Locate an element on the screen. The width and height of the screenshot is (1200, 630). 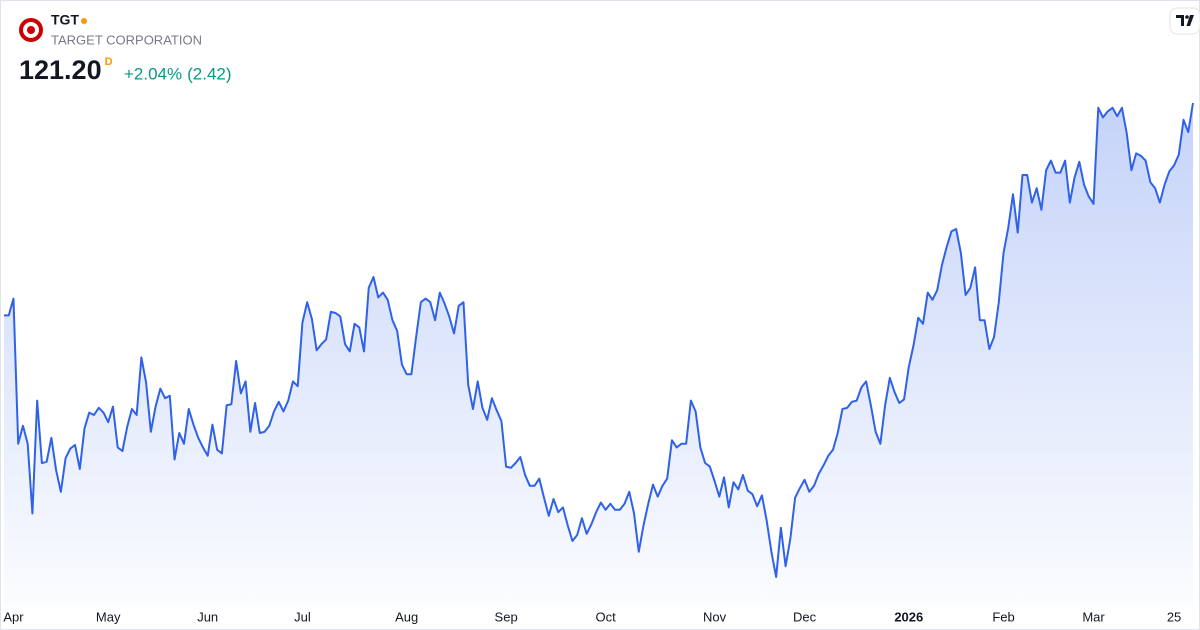
status-dot is located at coordinates (84, 21).